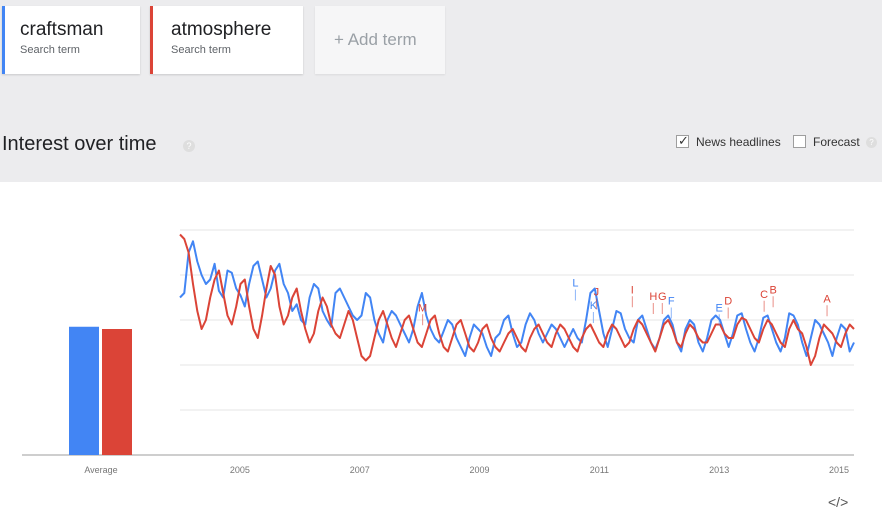  Describe the element at coordinates (827, 299) in the screenshot. I see `news-marker-A: A` at that location.